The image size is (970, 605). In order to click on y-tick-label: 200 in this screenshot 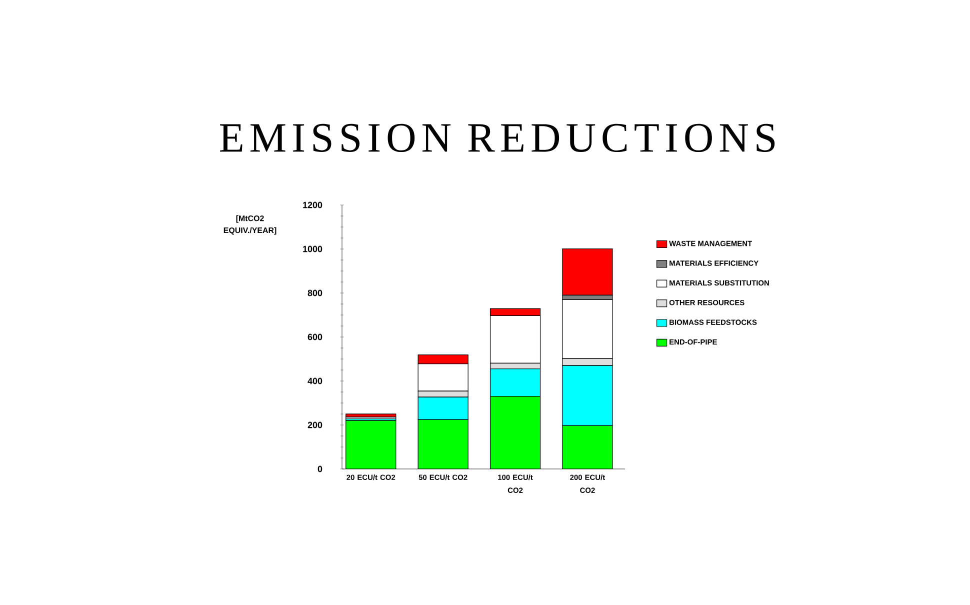, I will do `click(315, 425)`.